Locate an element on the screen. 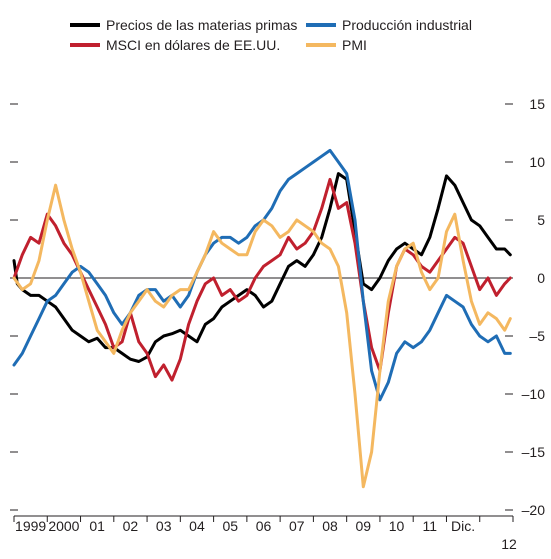  x-tick-label: 07 is located at coordinates (297, 526).